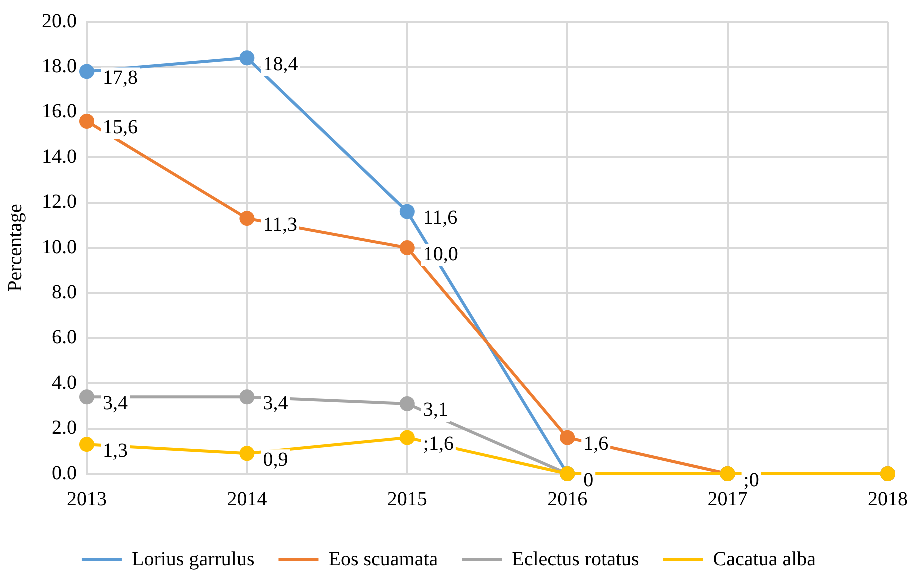 The height and width of the screenshot is (580, 922). Describe the element at coordinates (589, 480) in the screenshot. I see `data-label: 0` at that location.